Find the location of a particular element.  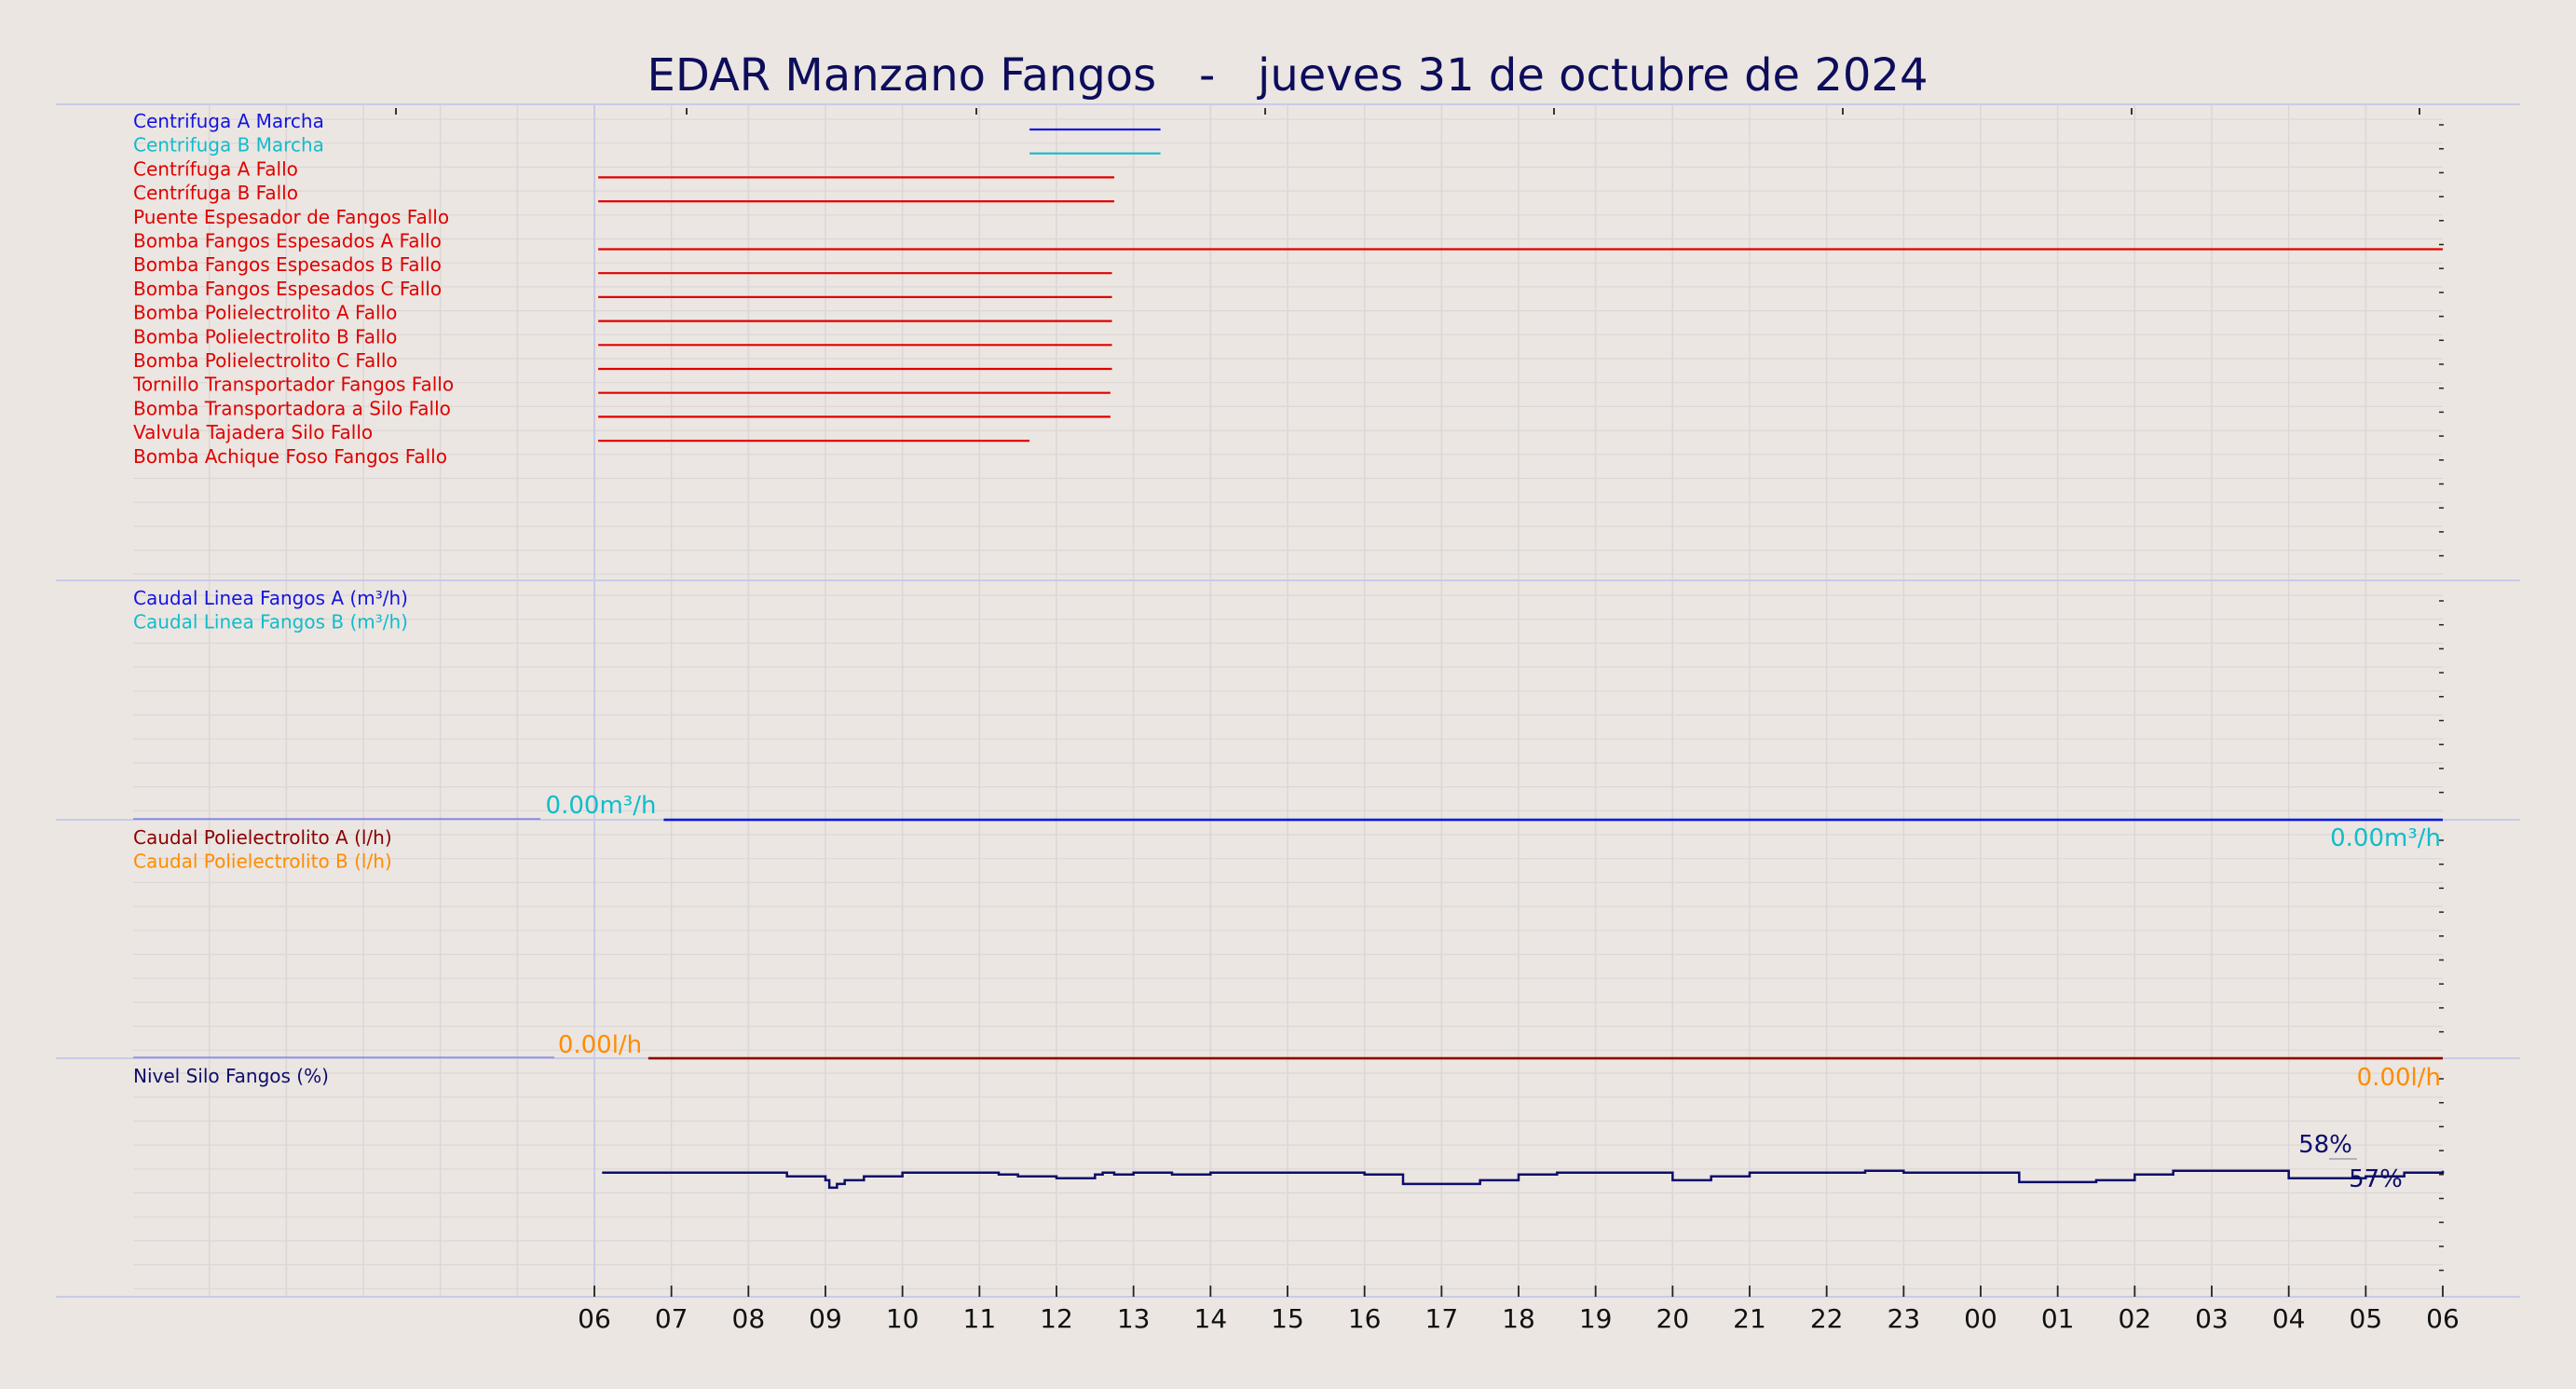

series-label: Centrífuga B Fallo is located at coordinates (215, 193).